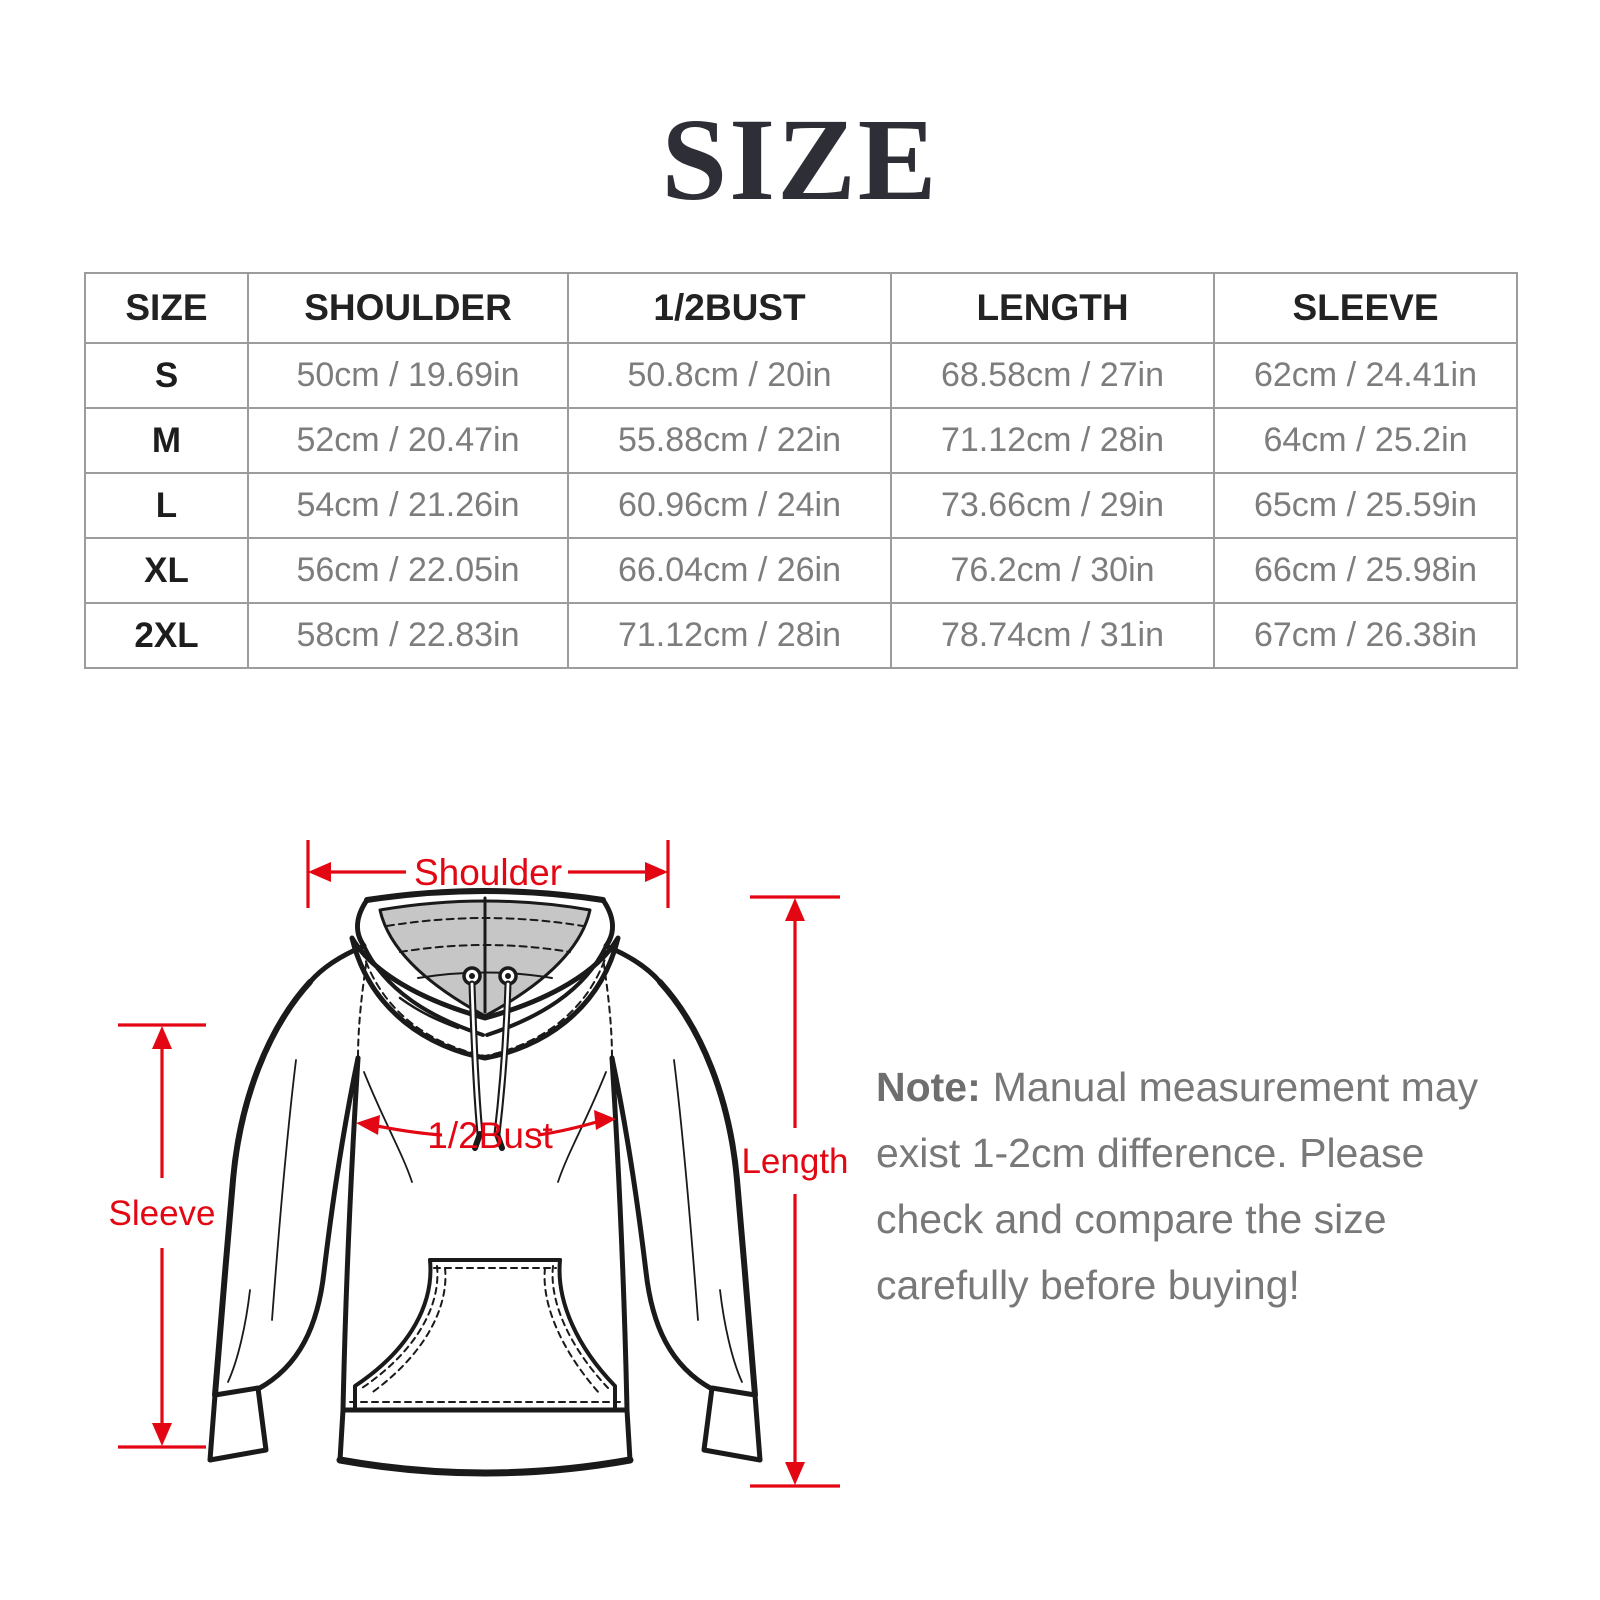  I want to click on note-text: Manual measurement may, so click(1235, 1087).